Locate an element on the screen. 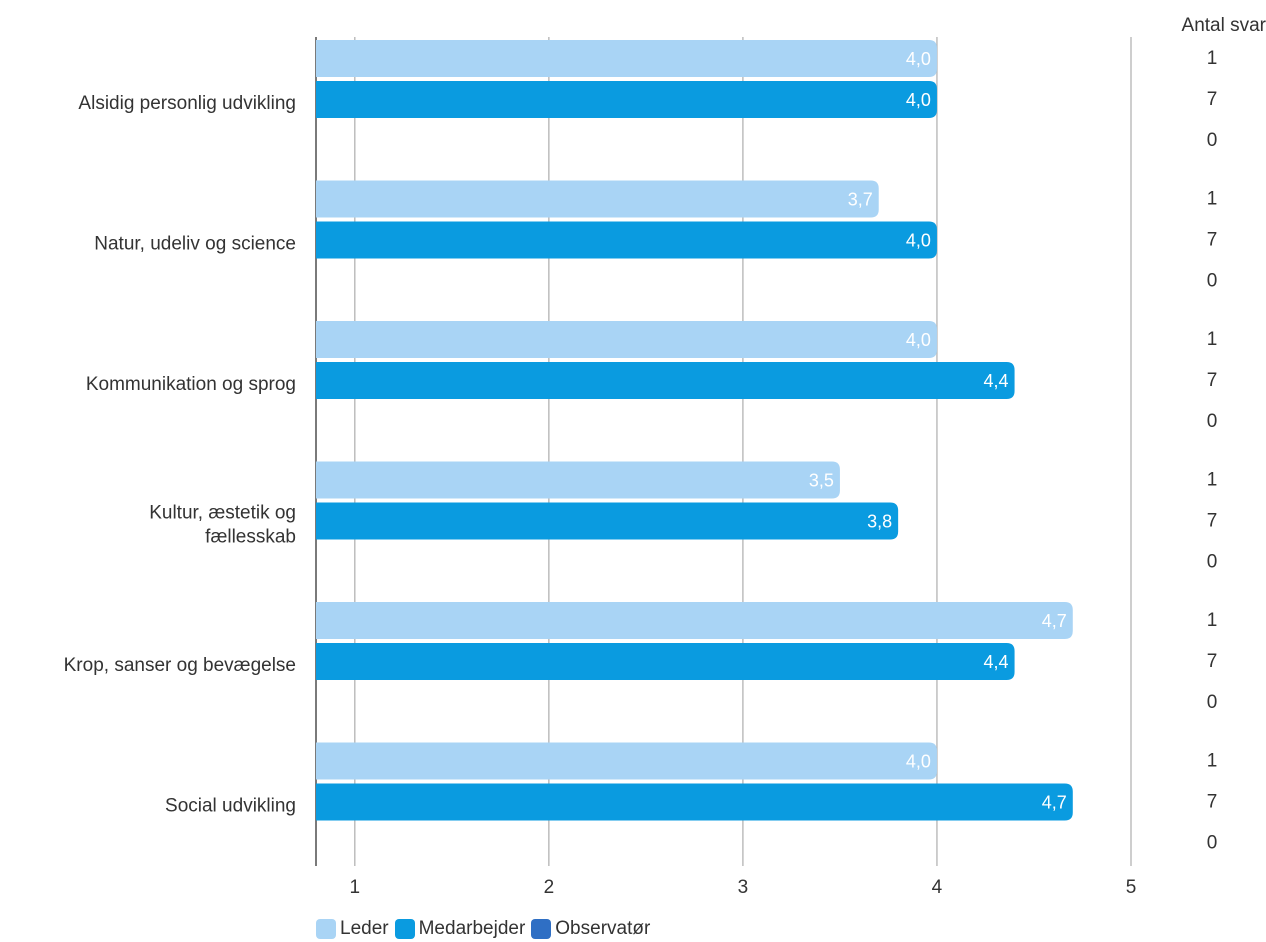  legend: Leder Medarbejder Observatør is located at coordinates (486, 929).